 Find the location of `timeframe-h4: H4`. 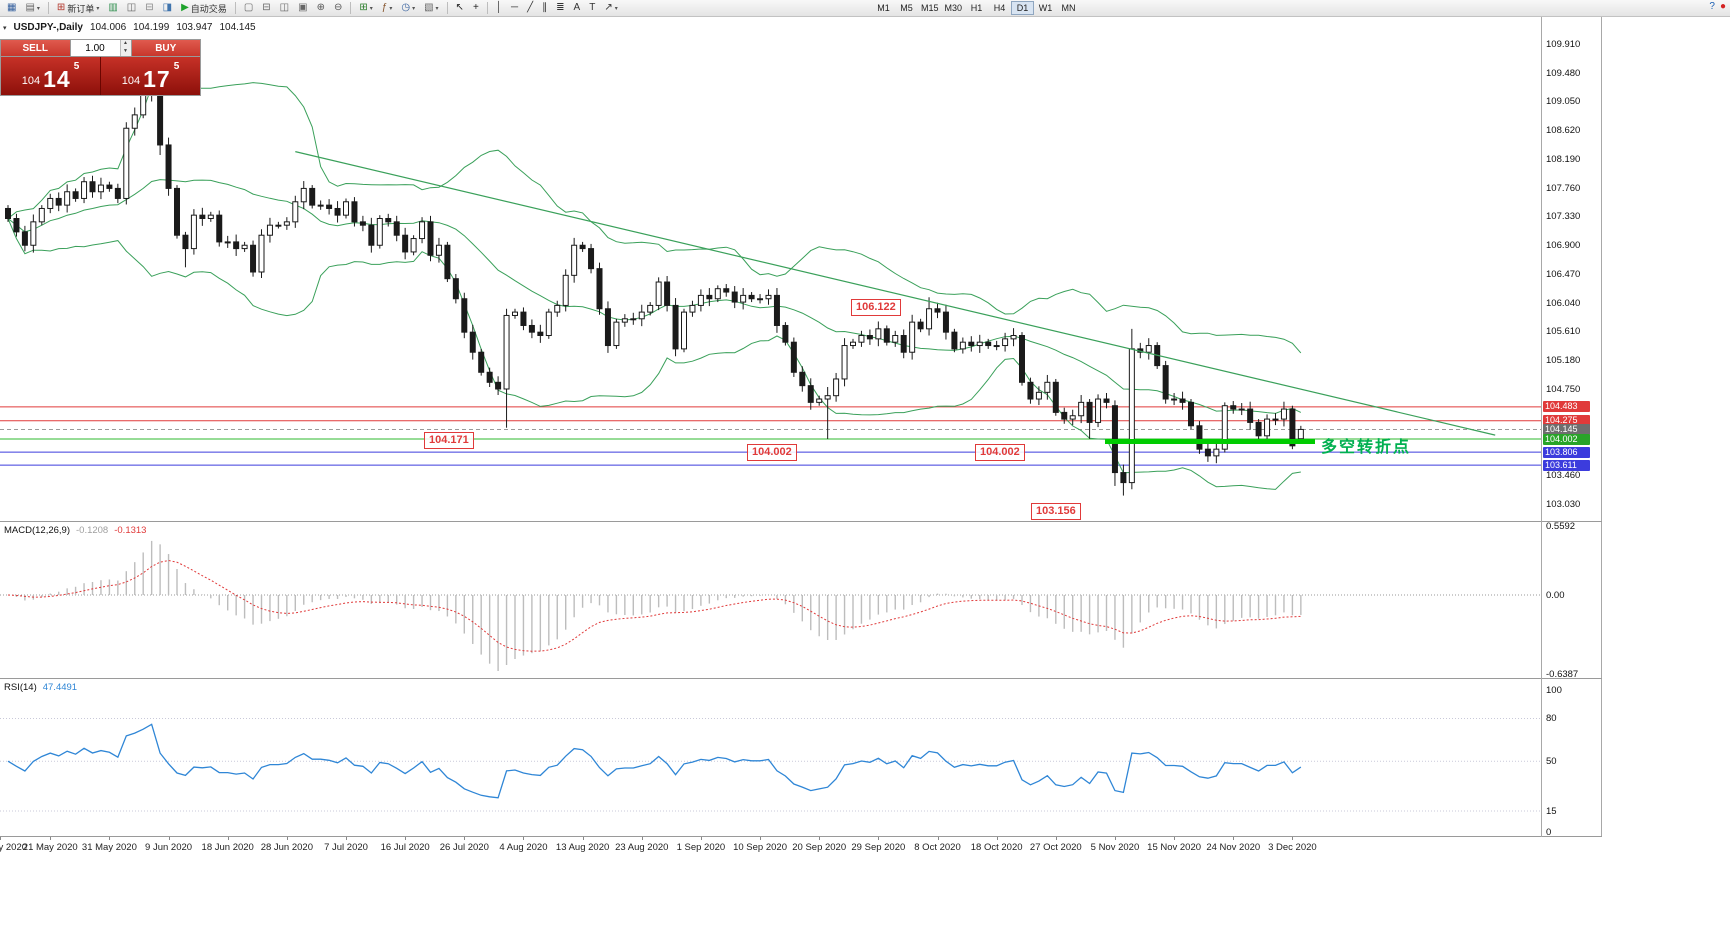

timeframe-h4: H4 is located at coordinates (999, 8).